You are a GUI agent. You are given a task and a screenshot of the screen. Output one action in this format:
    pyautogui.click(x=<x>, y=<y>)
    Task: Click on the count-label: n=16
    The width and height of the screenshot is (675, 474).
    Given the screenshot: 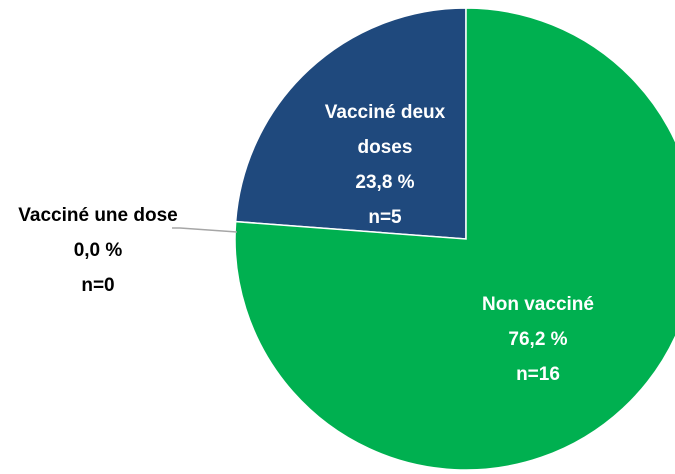 What is the action you would take?
    pyautogui.click(x=538, y=374)
    